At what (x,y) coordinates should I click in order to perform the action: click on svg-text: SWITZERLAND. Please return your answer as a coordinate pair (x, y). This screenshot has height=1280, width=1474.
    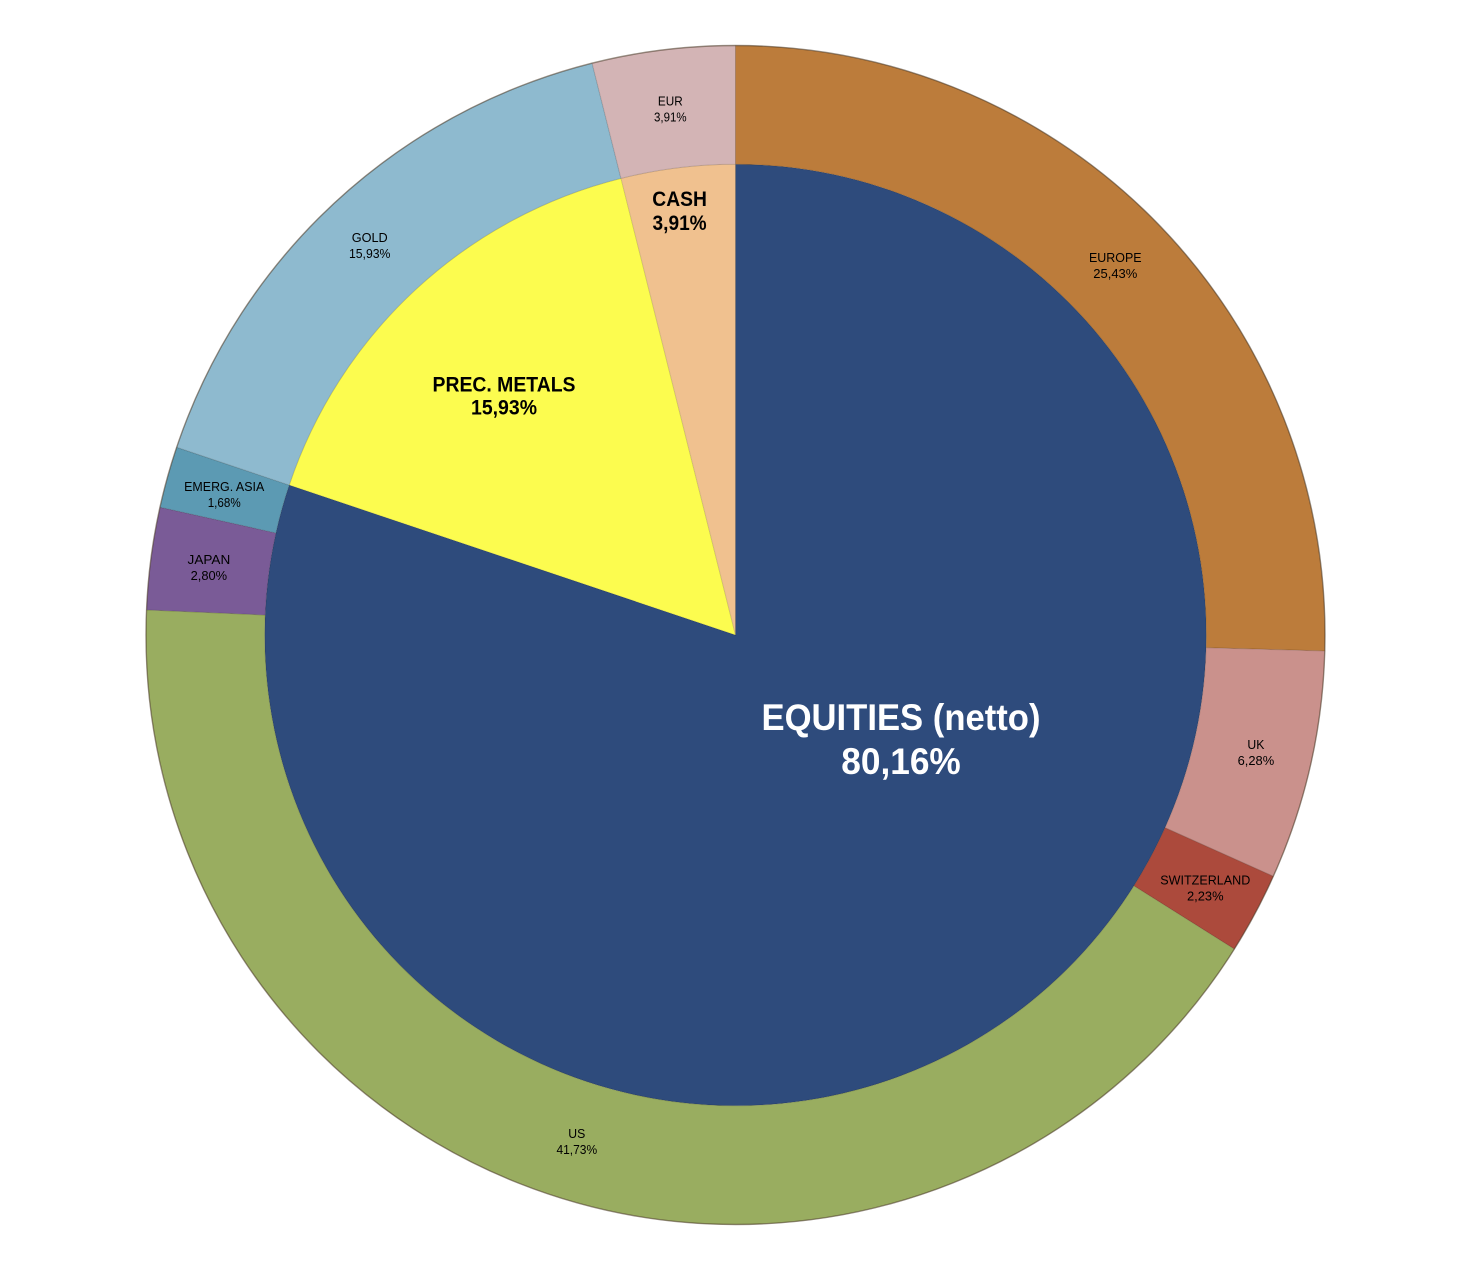
    Looking at the image, I should click on (1205, 880).